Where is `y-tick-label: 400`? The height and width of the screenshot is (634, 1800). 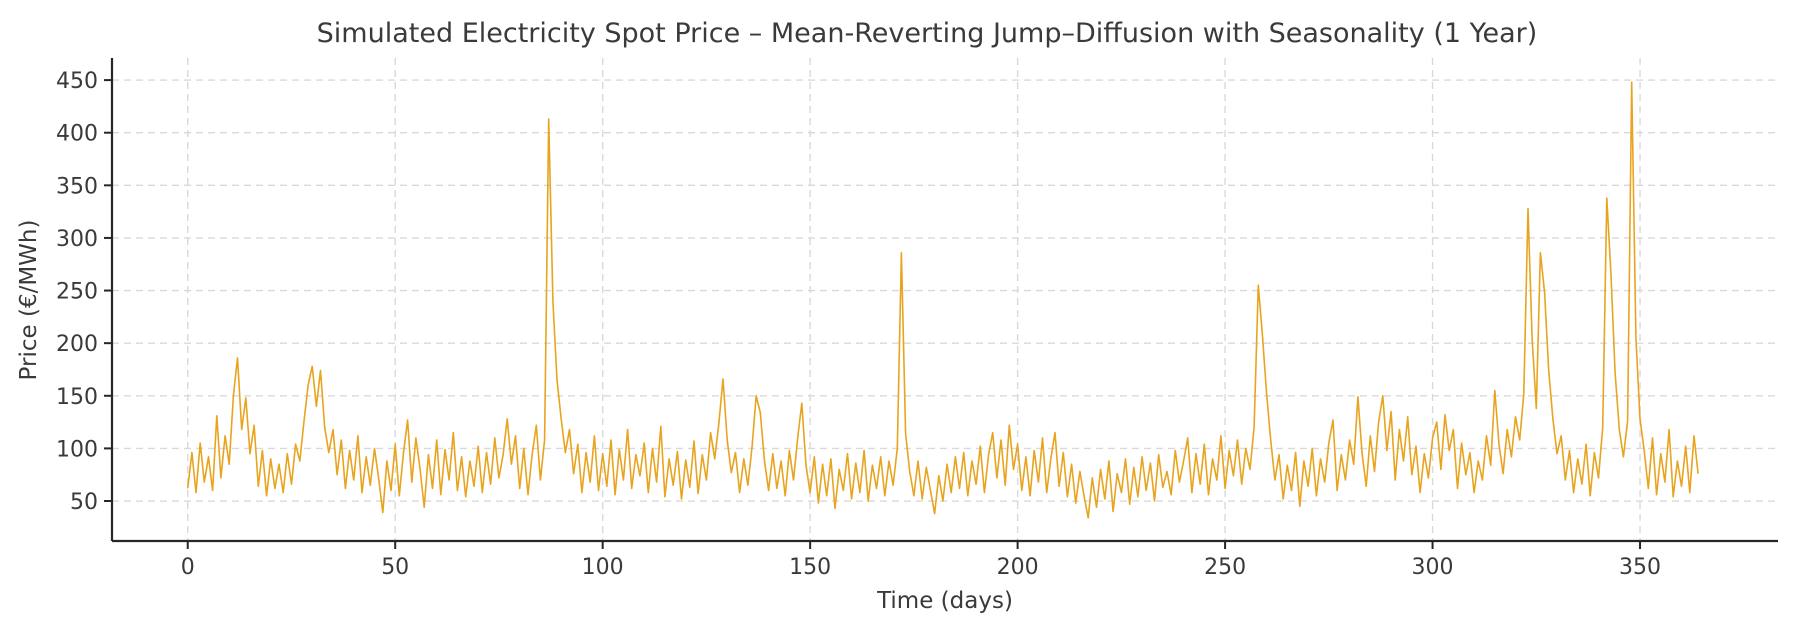 y-tick-label: 400 is located at coordinates (77, 134).